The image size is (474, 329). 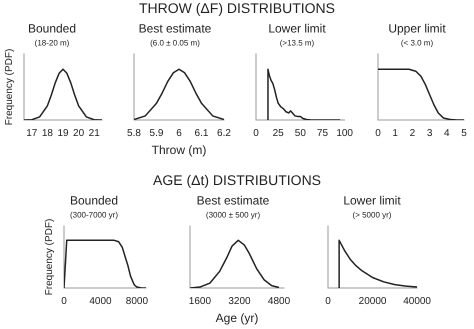 What do you see at coordinates (48, 133) in the screenshot?
I see `x-tick-label: 18` at bounding box center [48, 133].